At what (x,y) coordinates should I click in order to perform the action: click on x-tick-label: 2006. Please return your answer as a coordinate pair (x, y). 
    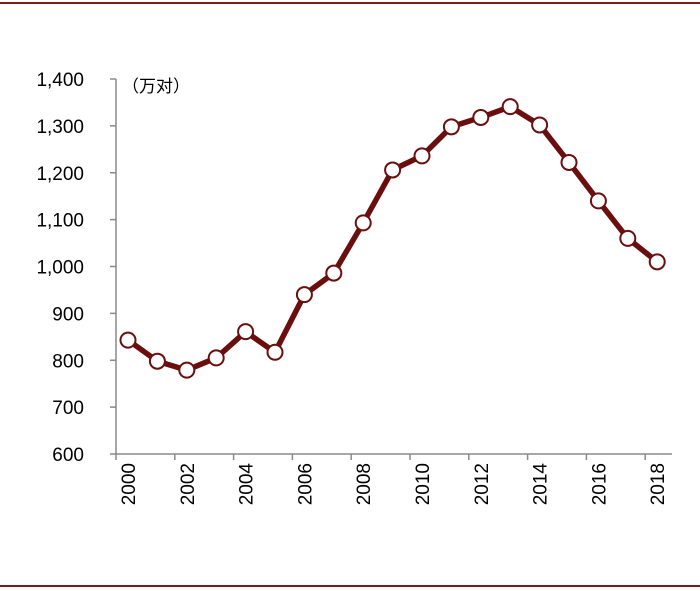
    Looking at the image, I should click on (305, 484).